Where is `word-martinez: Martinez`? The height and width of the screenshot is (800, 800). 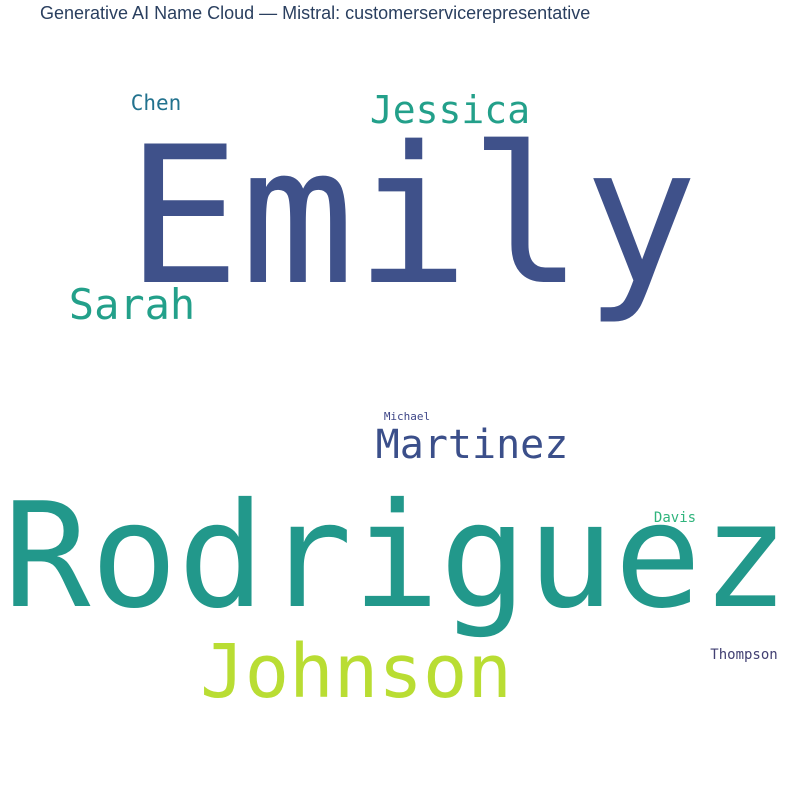 word-martinez: Martinez is located at coordinates (472, 445).